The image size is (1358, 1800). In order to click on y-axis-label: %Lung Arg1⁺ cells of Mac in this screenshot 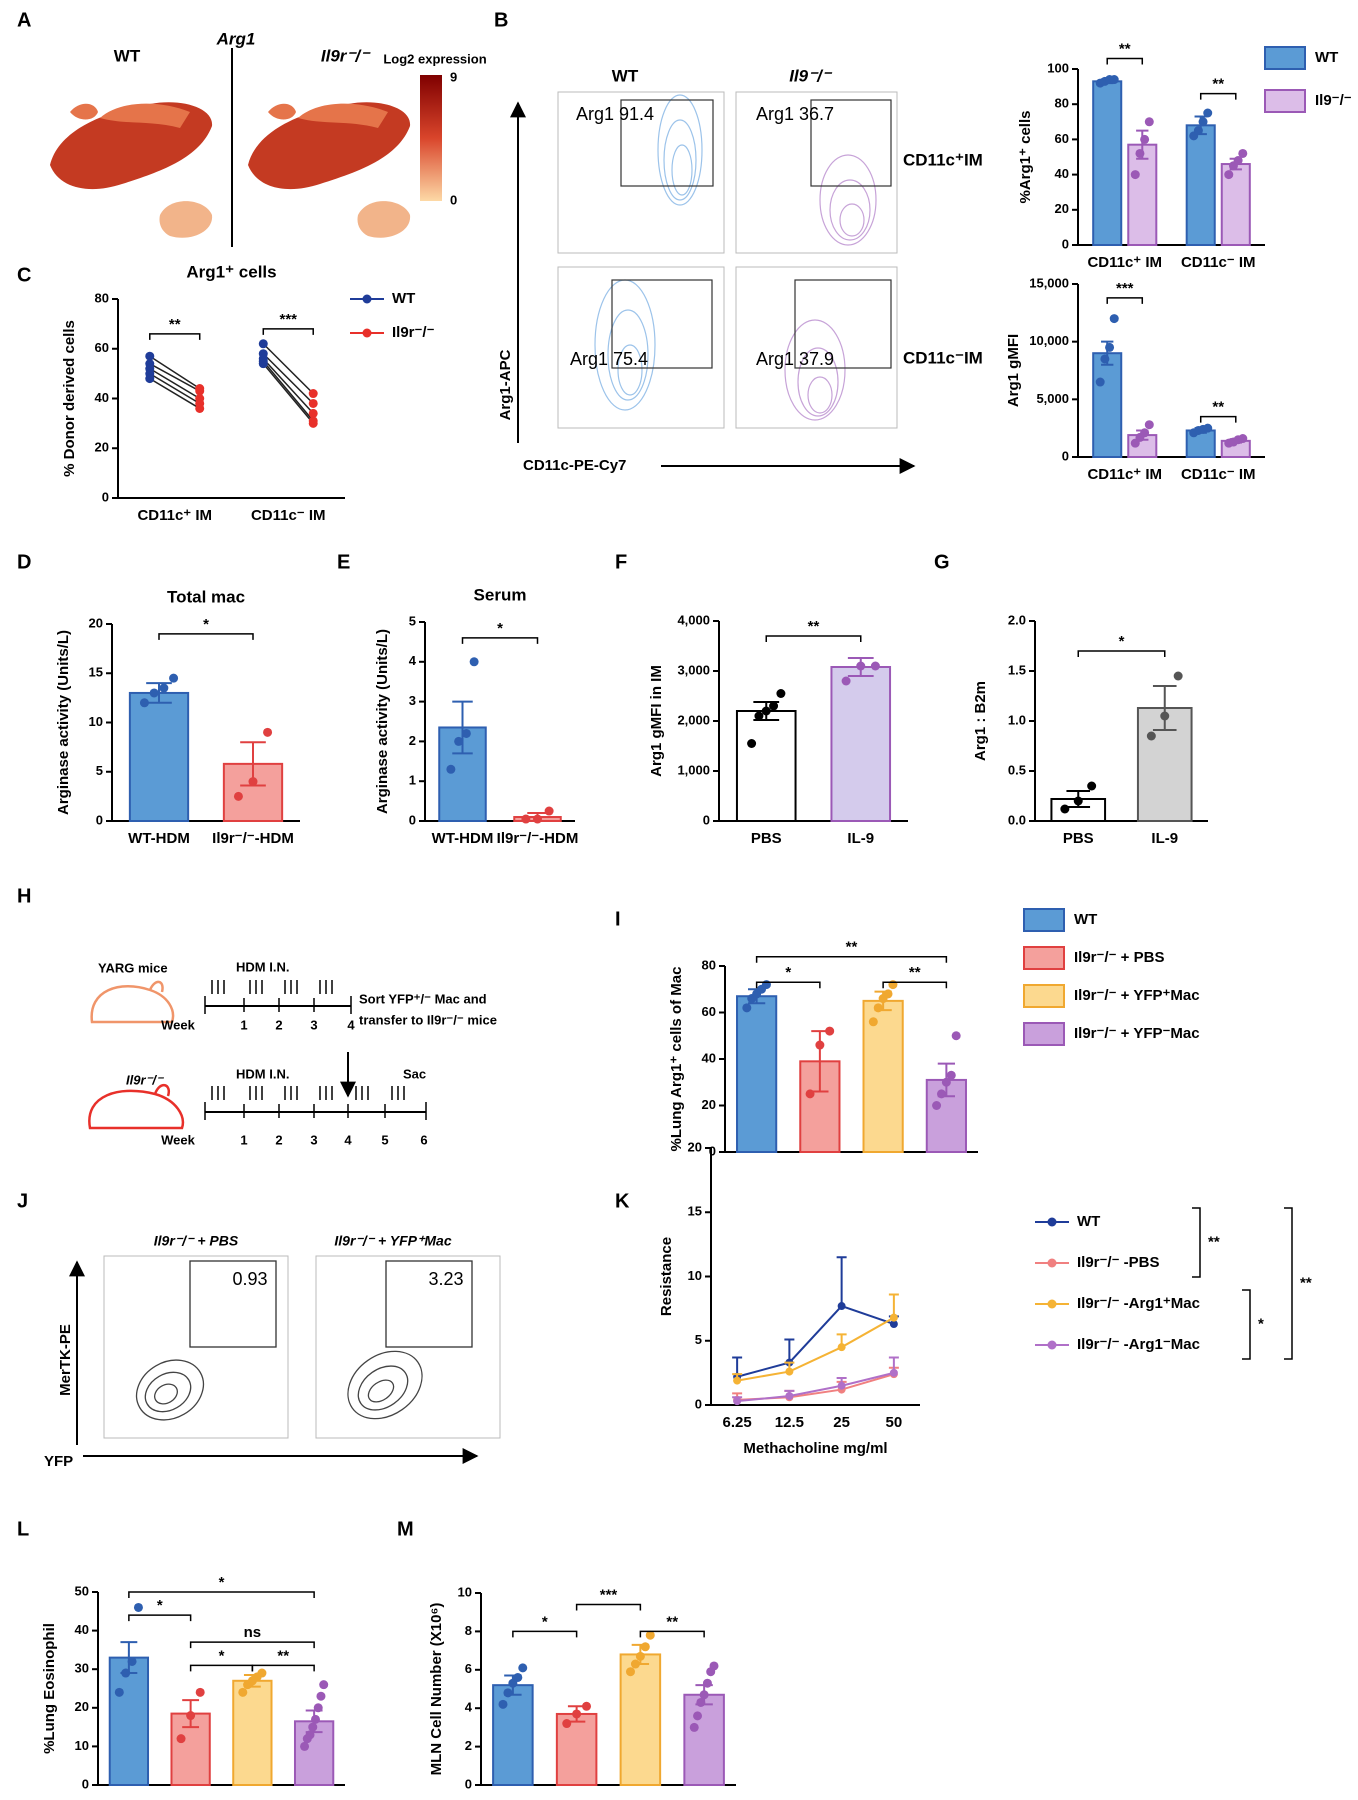, I will do `click(676, 1059)`.